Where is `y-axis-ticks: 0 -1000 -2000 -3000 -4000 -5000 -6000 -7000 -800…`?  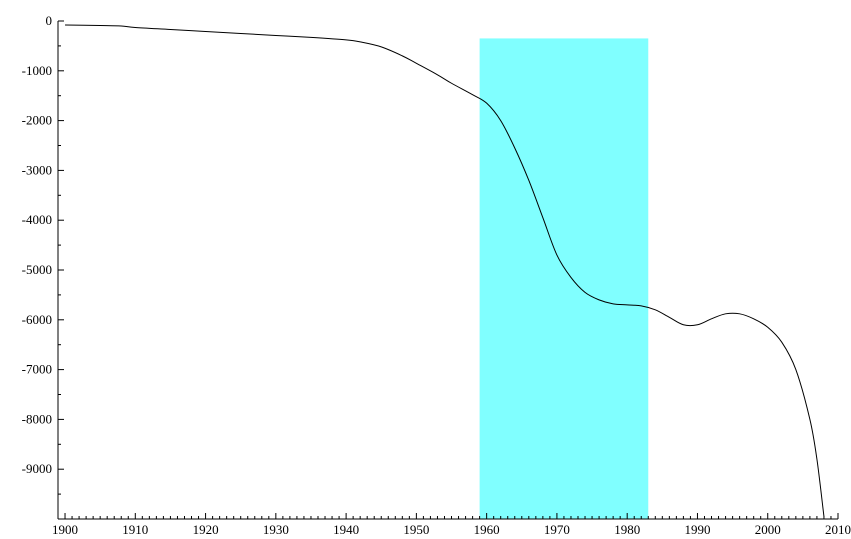
y-axis-ticks: 0 -1000 -2000 -3000 -4000 -5000 -6000 -7000 -800… is located at coordinates (43, 254).